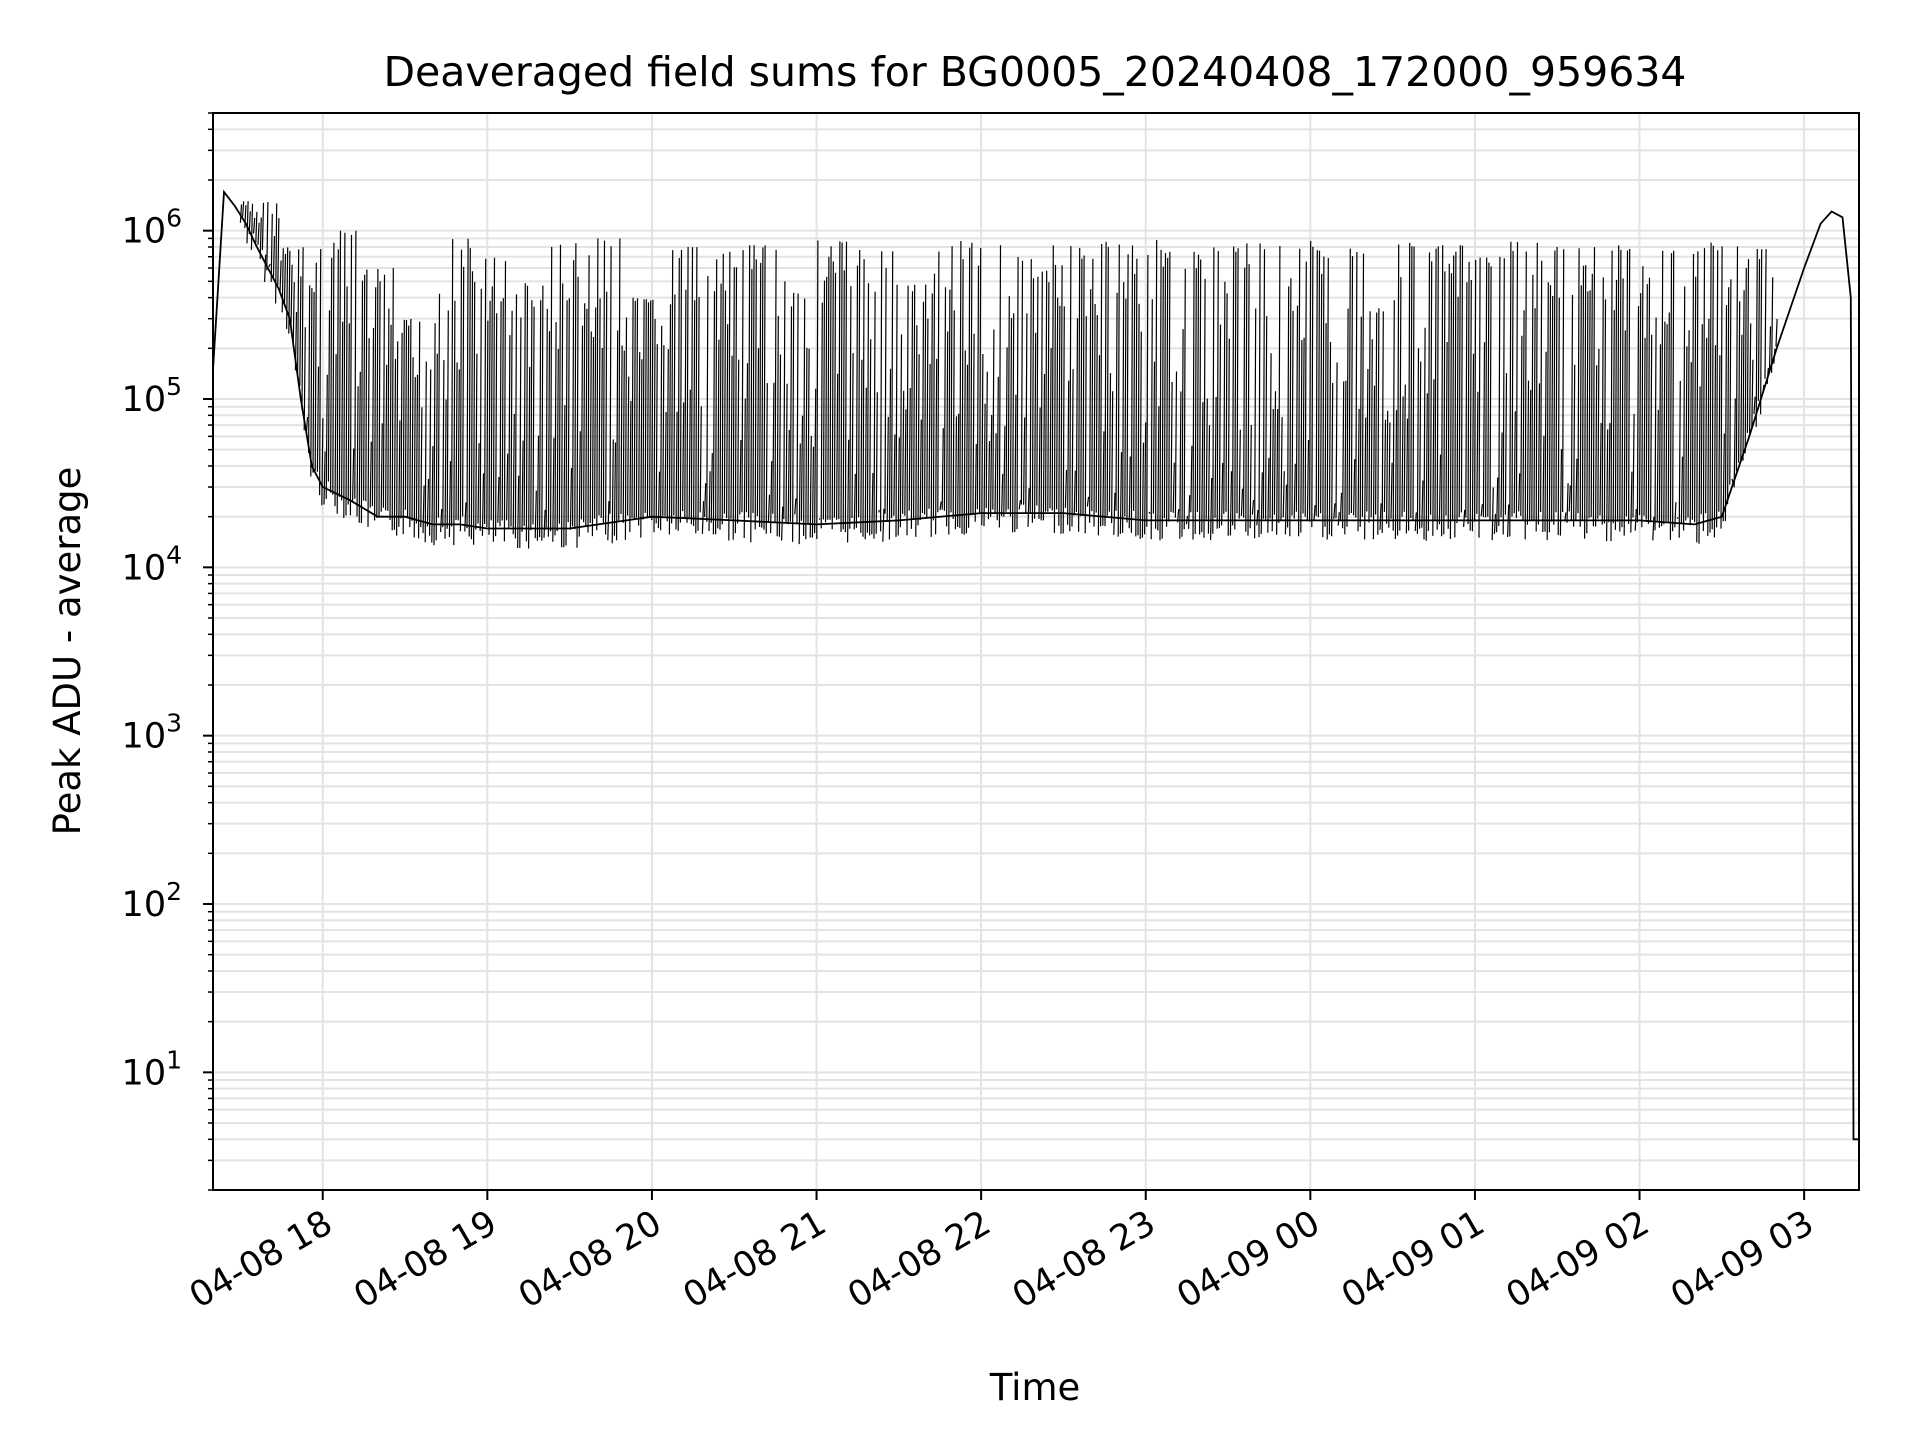  Describe the element at coordinates (152, 564) in the screenshot. I see `y-tick-label: 10⁴` at that location.